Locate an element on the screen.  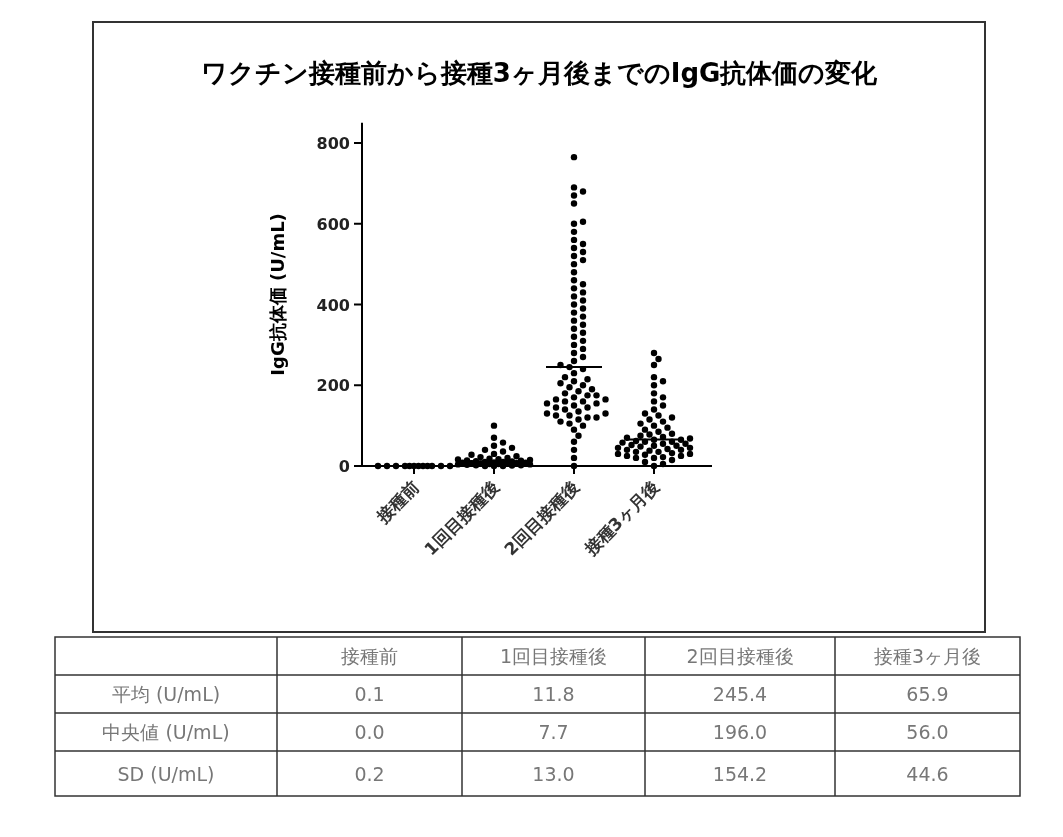
data-label: 0.2 is located at coordinates (369, 773).